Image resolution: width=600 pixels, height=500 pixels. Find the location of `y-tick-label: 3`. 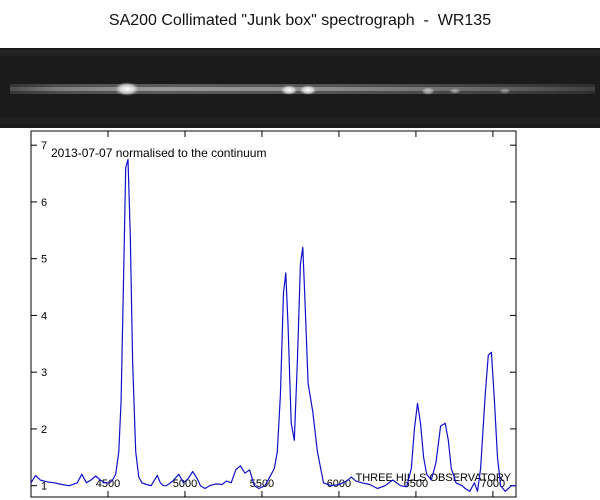

y-tick-label: 3 is located at coordinates (44, 373).